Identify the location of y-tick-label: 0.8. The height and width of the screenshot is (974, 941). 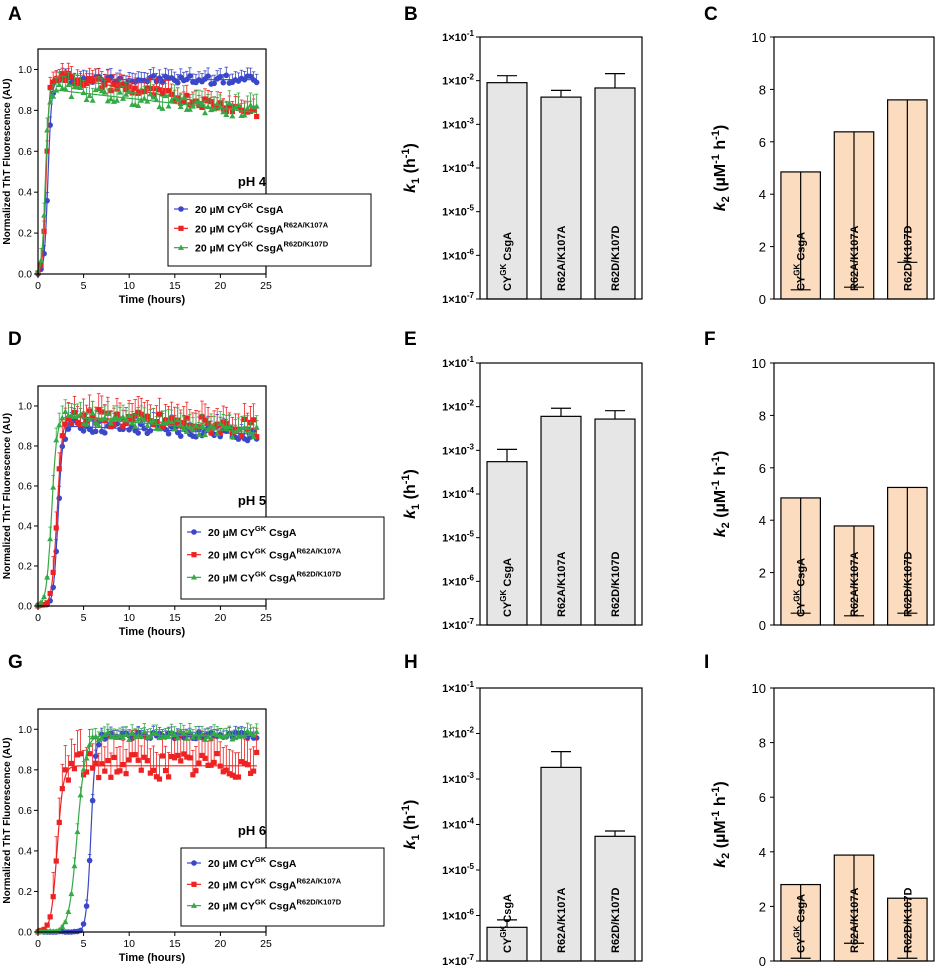
(25, 447).